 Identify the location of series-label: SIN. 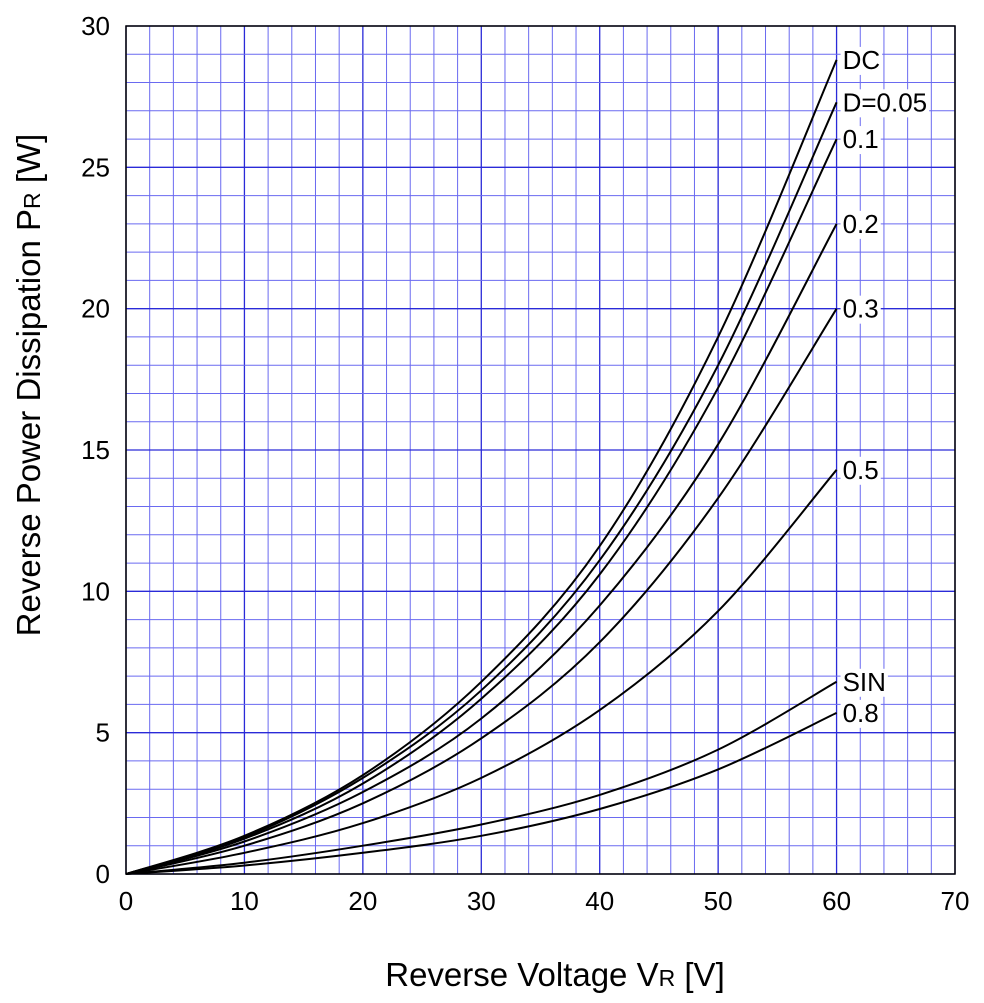
(864, 682).